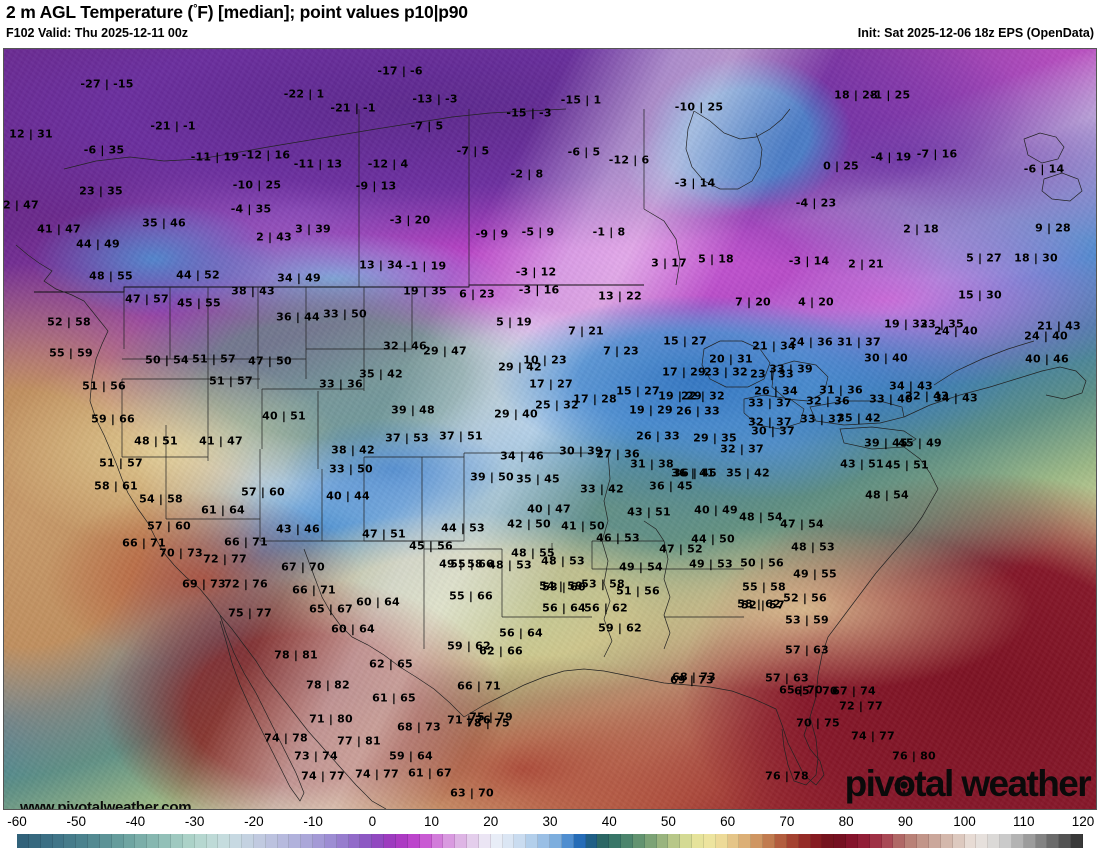 Image resolution: width=1100 pixels, height=850 pixels. What do you see at coordinates (1044, 169) in the screenshot?
I see `point-value: -6 | 14` at bounding box center [1044, 169].